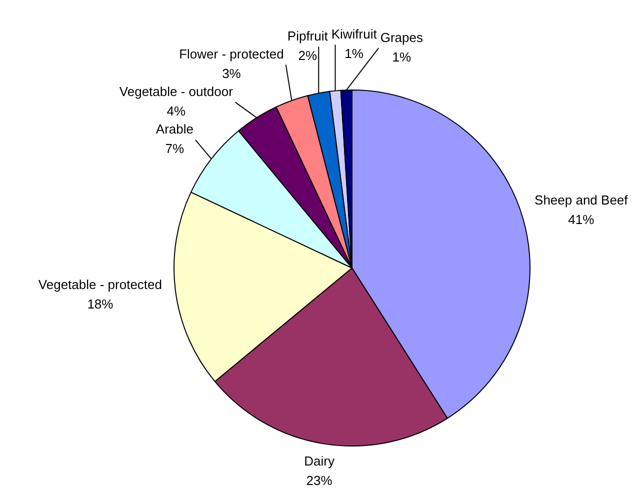 The image size is (640, 491). What do you see at coordinates (581, 219) in the screenshot?
I see `data-label: 41%` at bounding box center [581, 219].